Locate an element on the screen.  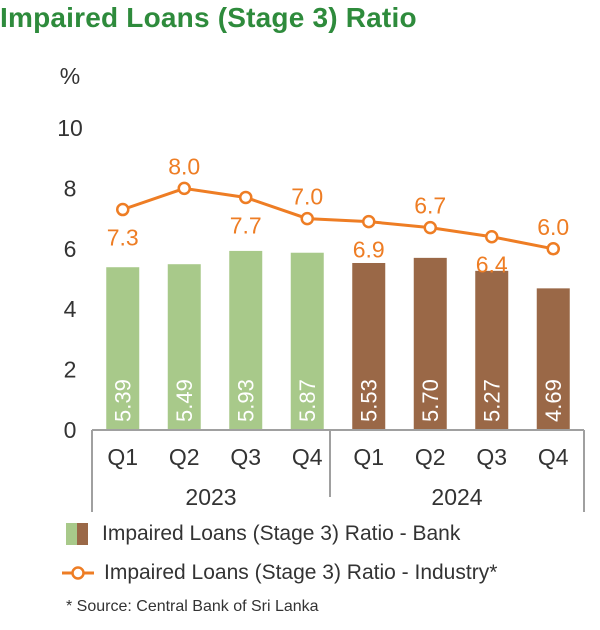
chart-title: Impaired Loans (Stage 3) Ratio is located at coordinates (208, 17).